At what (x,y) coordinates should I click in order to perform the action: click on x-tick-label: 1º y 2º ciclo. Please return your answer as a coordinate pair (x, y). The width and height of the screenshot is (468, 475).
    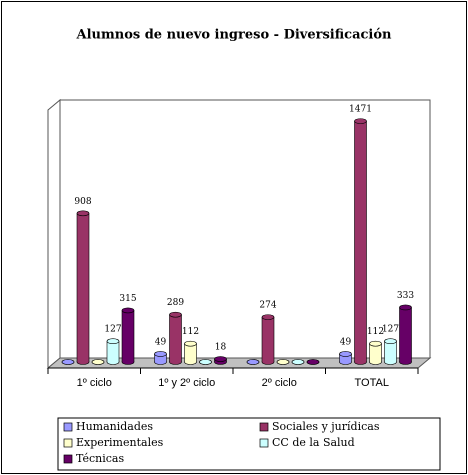
    Looking at the image, I should click on (186, 383).